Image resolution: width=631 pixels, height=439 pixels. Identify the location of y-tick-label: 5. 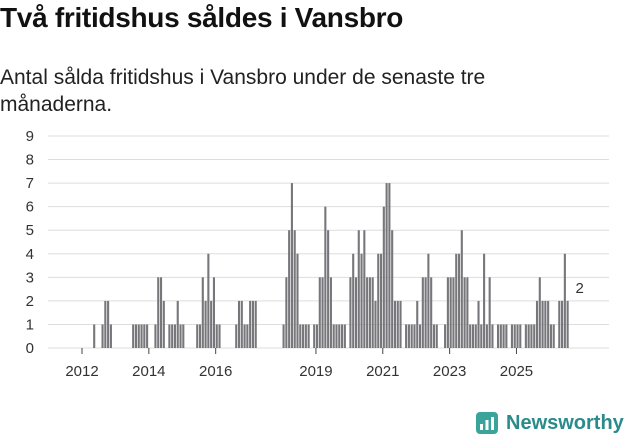
(30, 230).